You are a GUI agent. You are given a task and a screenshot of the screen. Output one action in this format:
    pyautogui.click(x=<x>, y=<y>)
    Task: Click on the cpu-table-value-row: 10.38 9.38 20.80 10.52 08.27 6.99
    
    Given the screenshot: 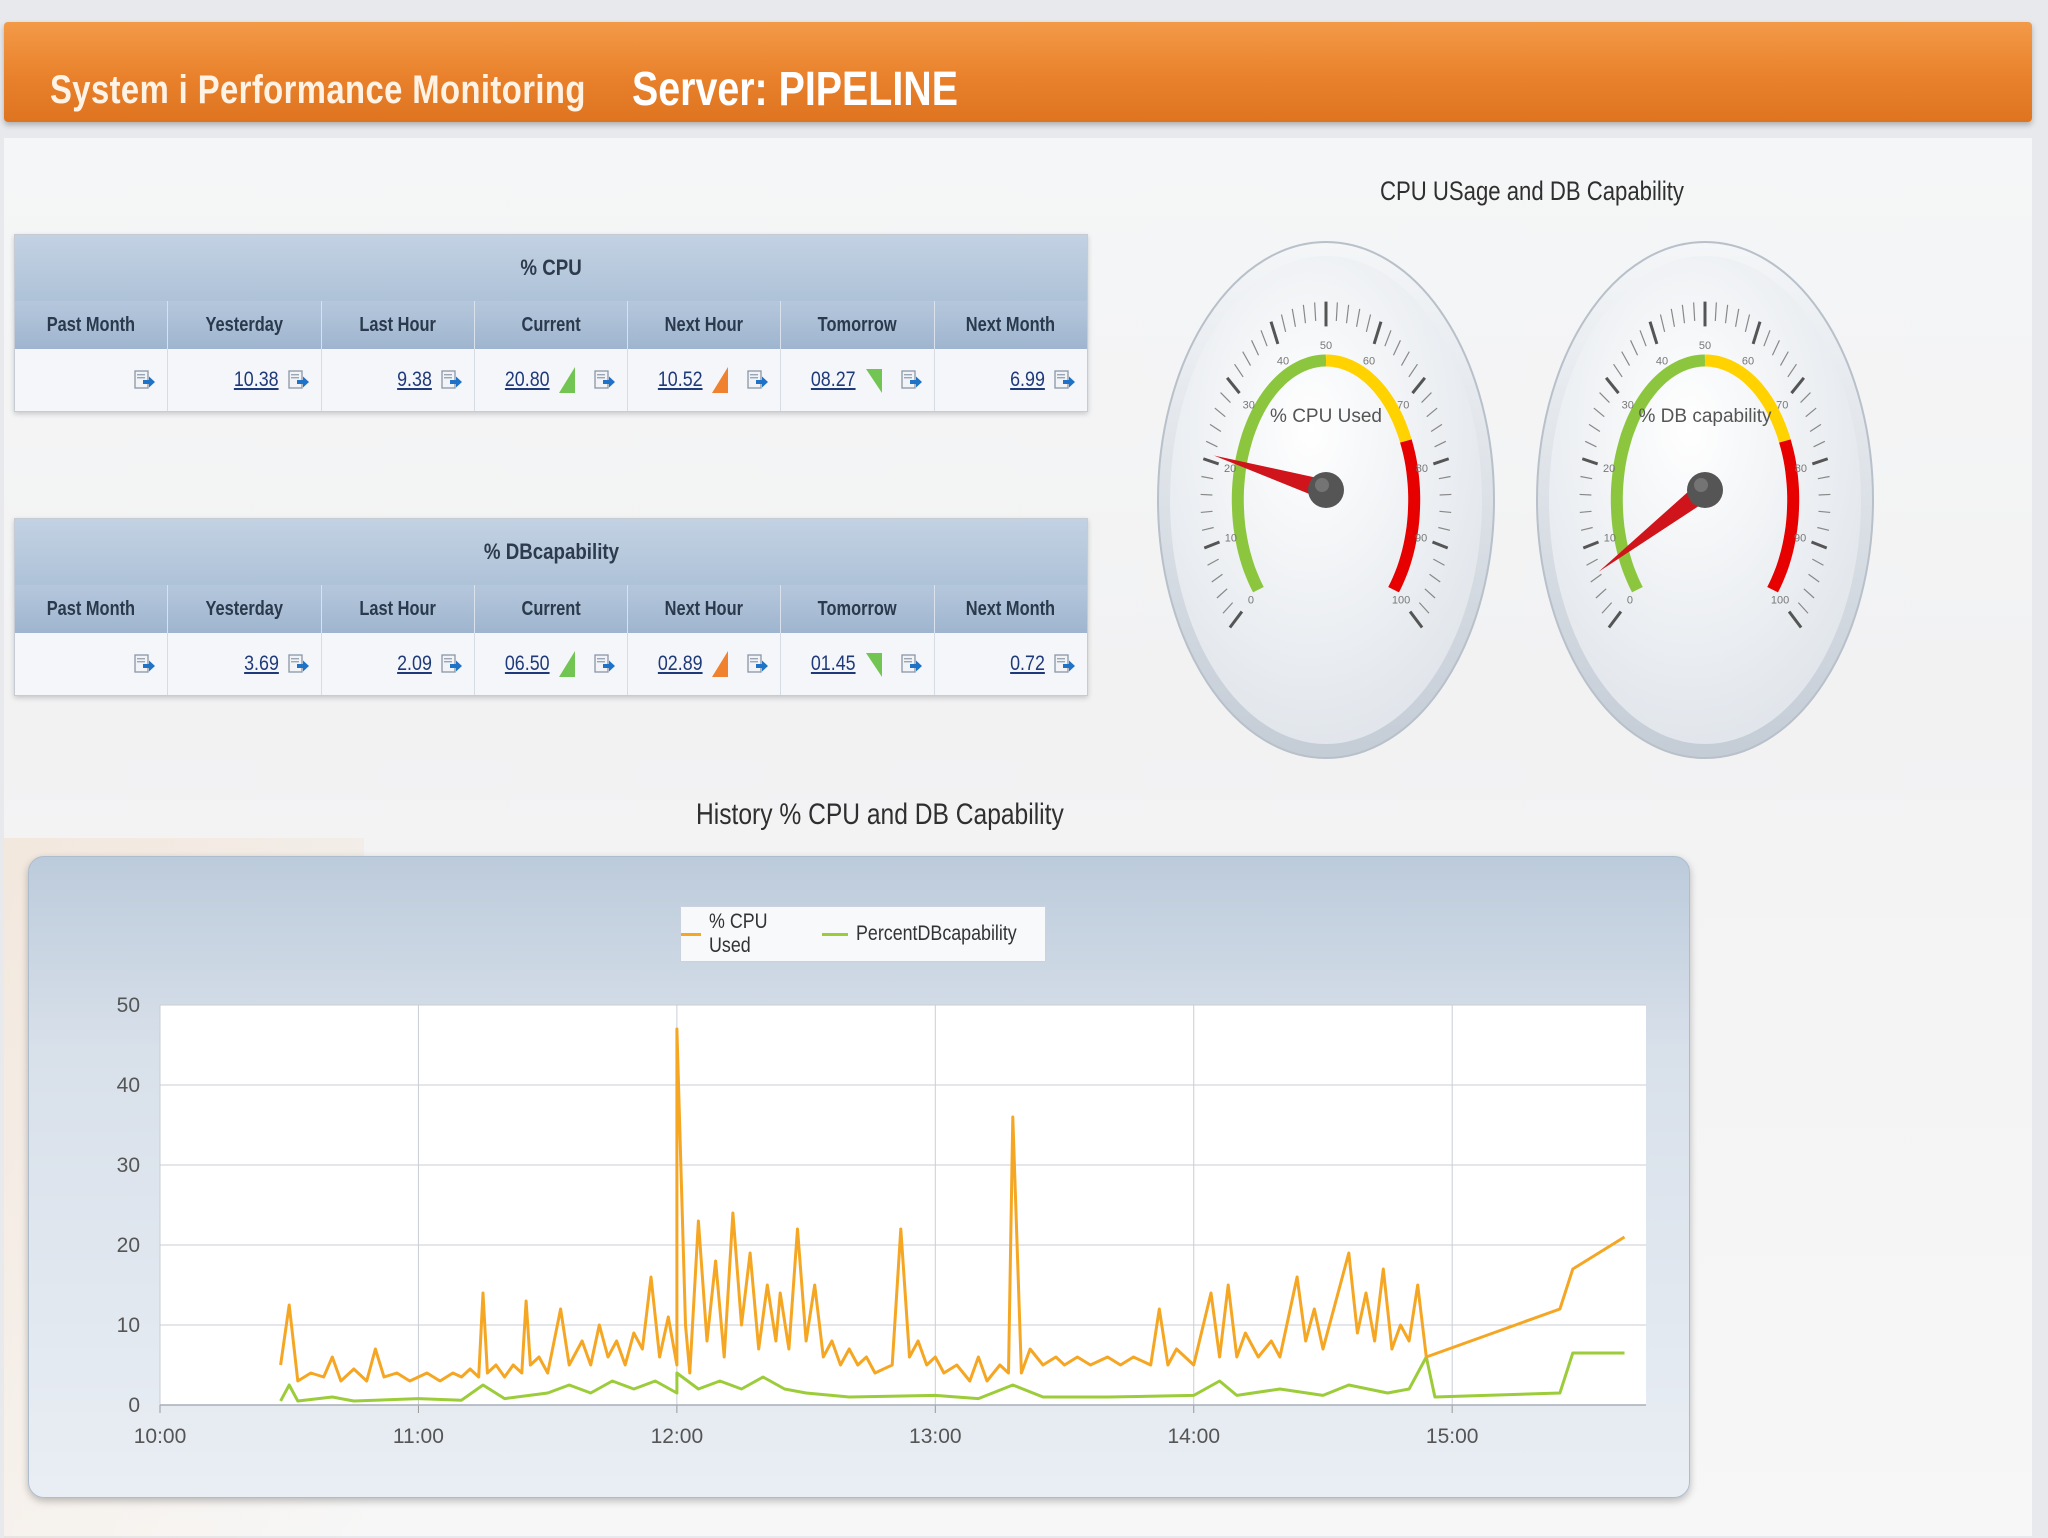 What is the action you would take?
    pyautogui.click(x=551, y=380)
    